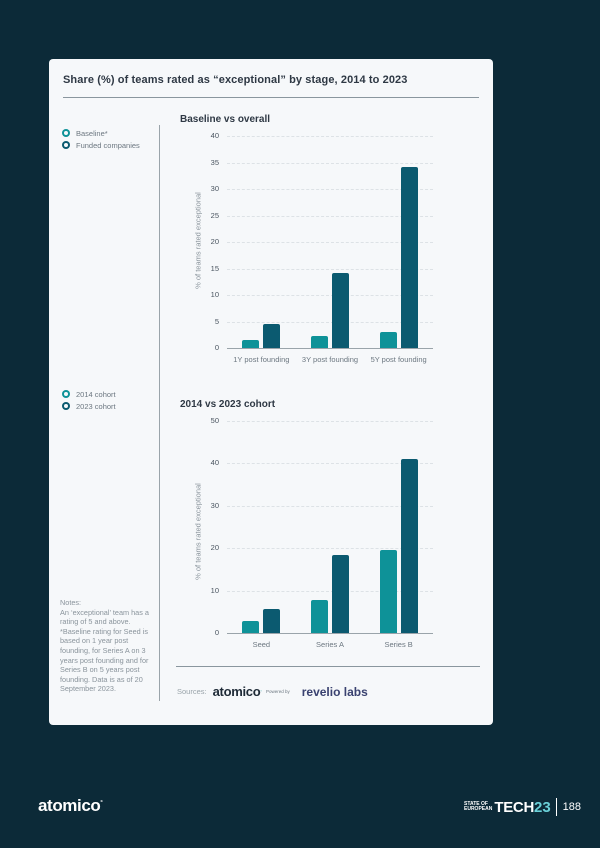  I want to click on atomico-source-logo: atomico, so click(236, 691).